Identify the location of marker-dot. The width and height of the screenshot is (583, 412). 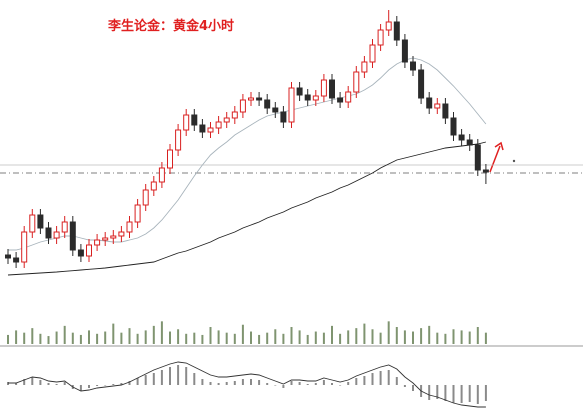
(514, 161).